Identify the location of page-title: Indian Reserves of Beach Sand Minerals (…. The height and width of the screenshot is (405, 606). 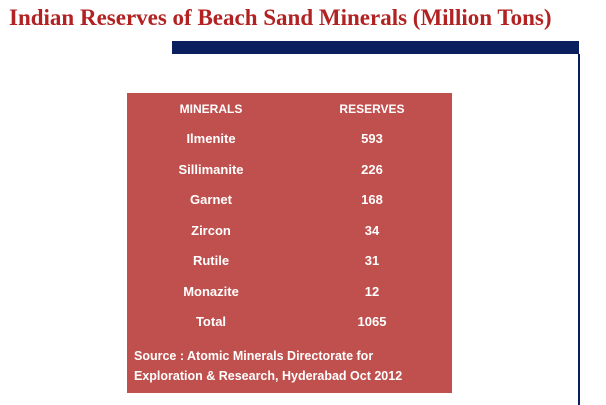
(280, 17).